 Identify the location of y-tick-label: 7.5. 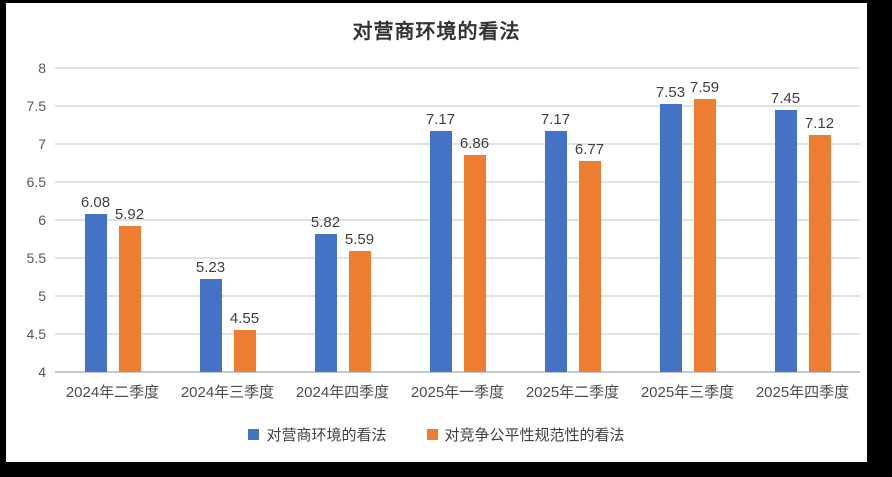
(36, 106).